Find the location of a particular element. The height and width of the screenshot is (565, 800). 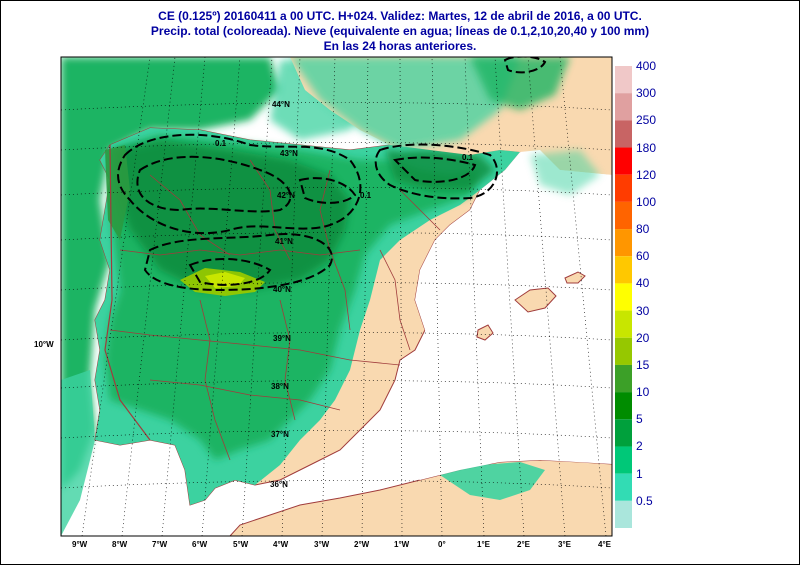

legend-label: 250 is located at coordinates (646, 120).